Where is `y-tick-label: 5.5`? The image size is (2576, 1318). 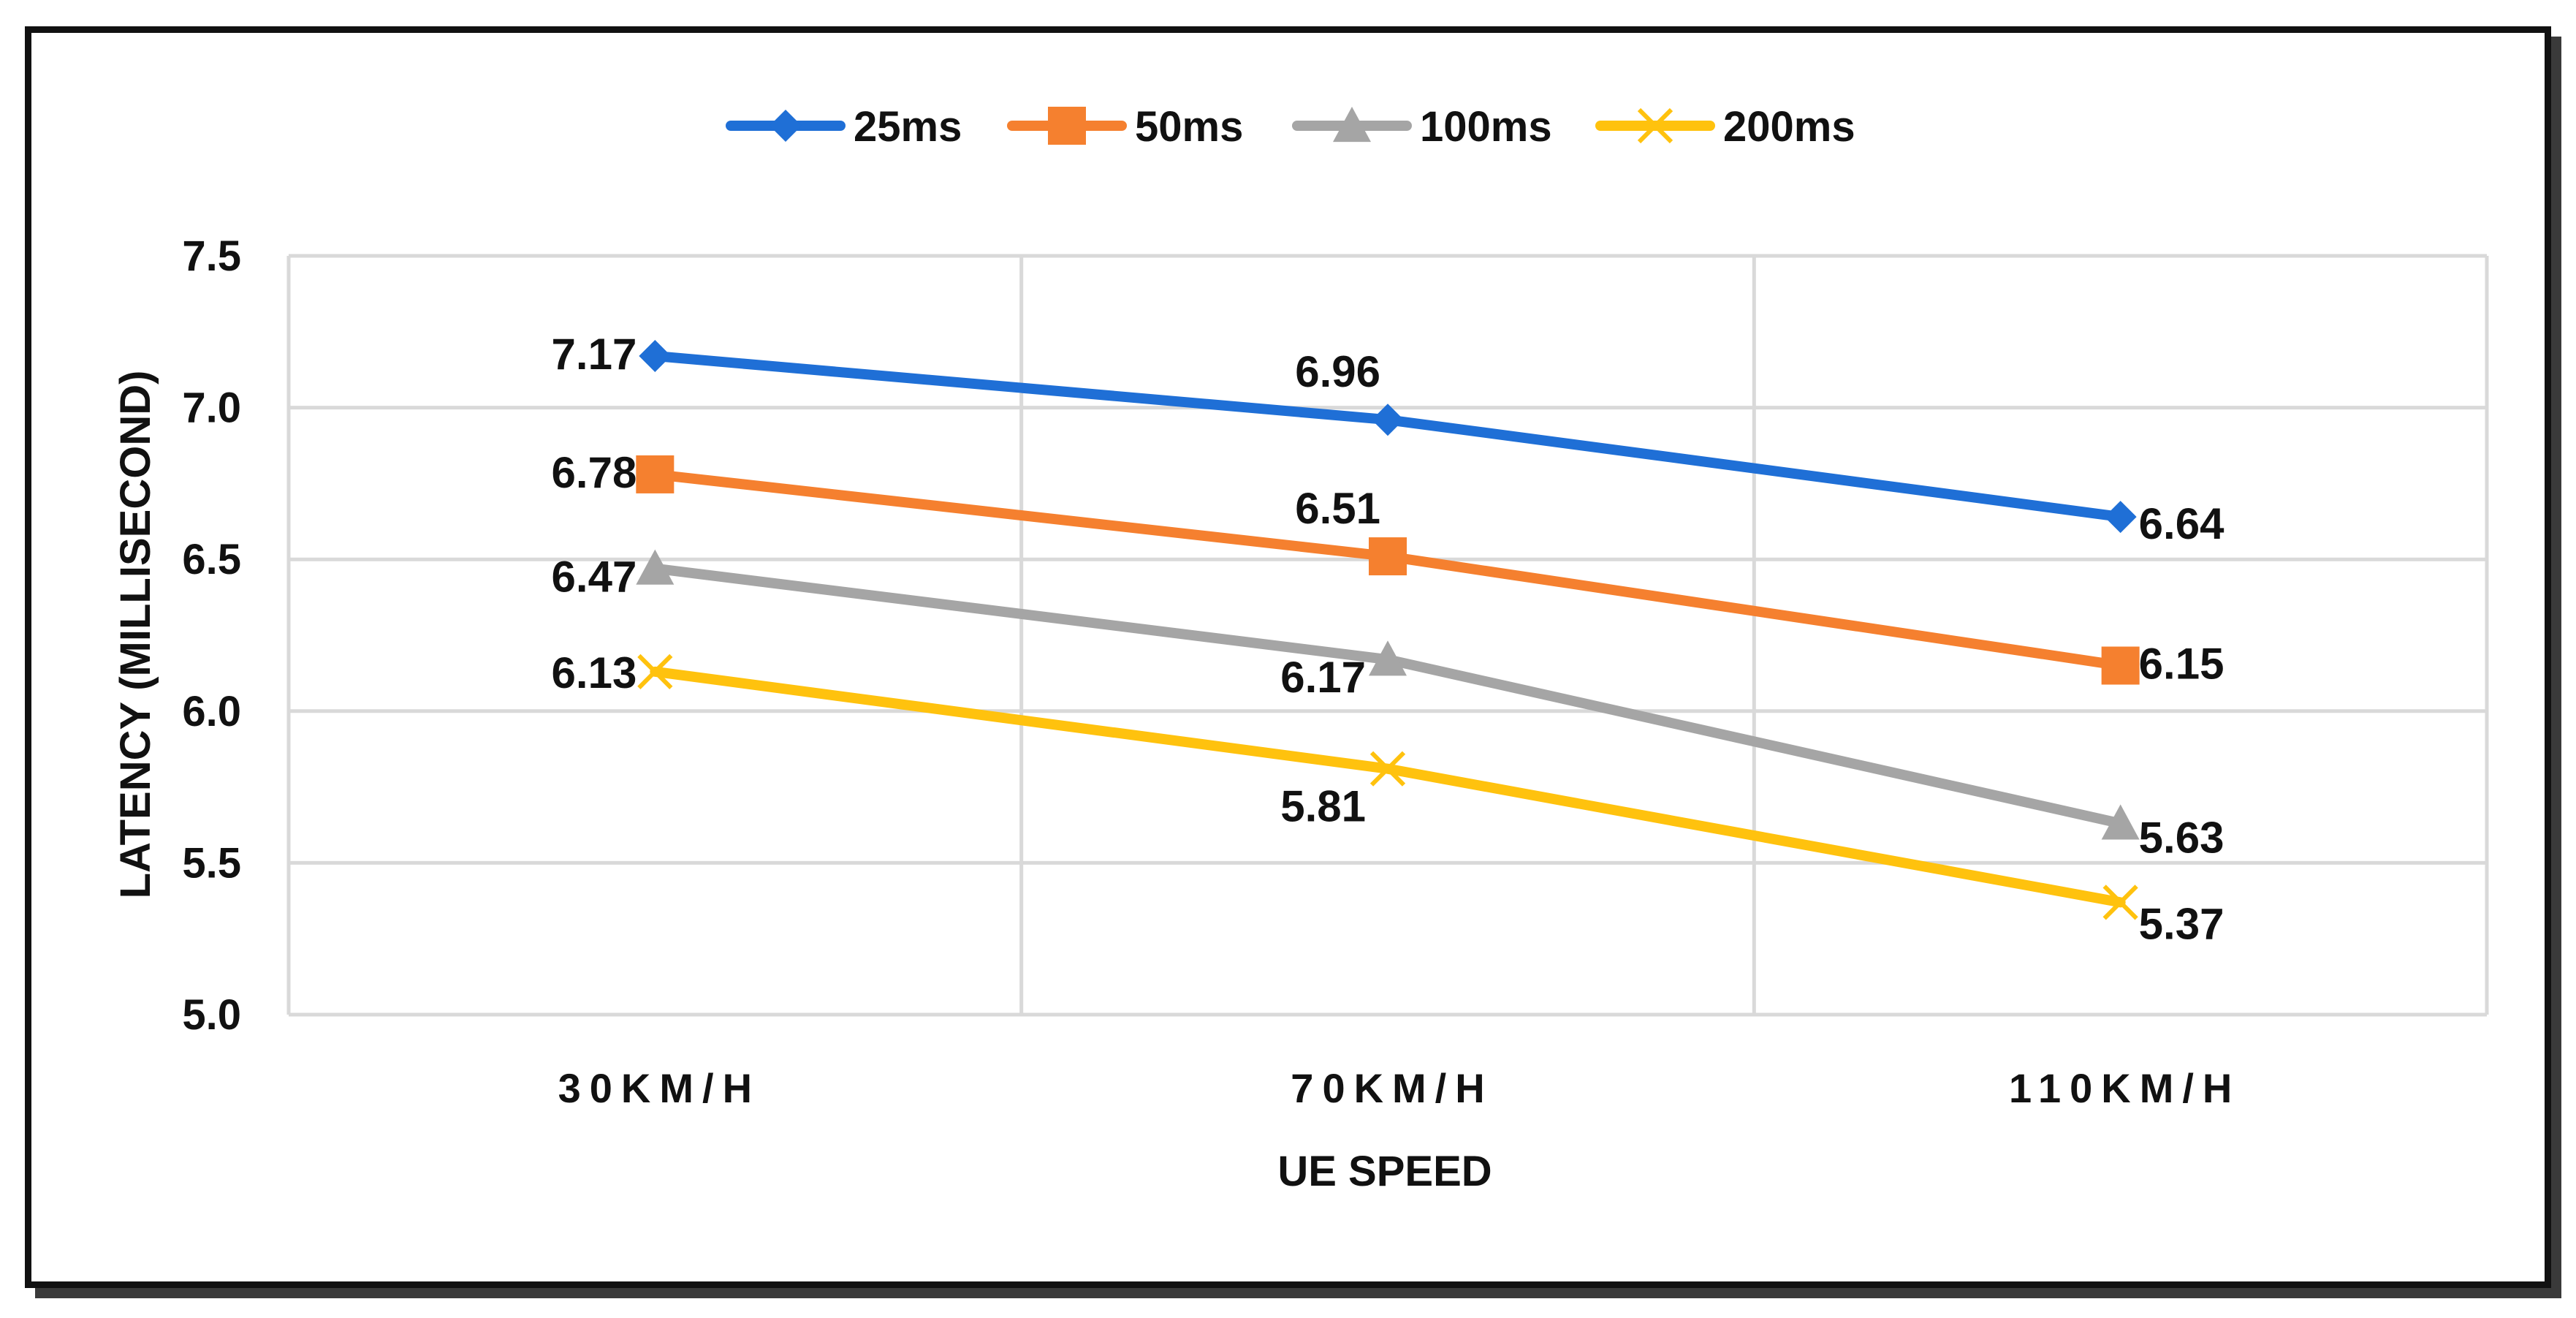
y-tick-label: 5.5 is located at coordinates (211, 863).